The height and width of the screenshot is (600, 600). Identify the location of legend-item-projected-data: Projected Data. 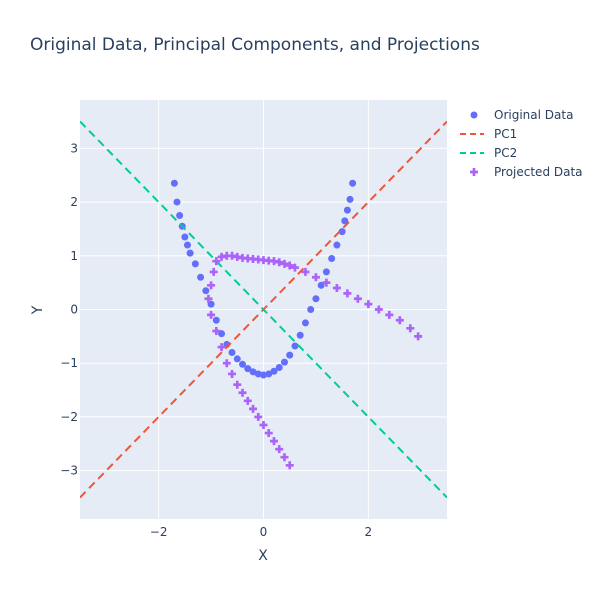
(526, 172).